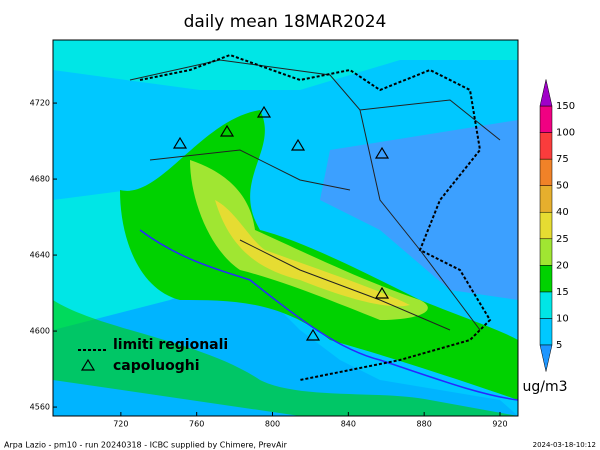  Describe the element at coordinates (272, 424) in the screenshot. I see `x-tick-label: 800` at that location.